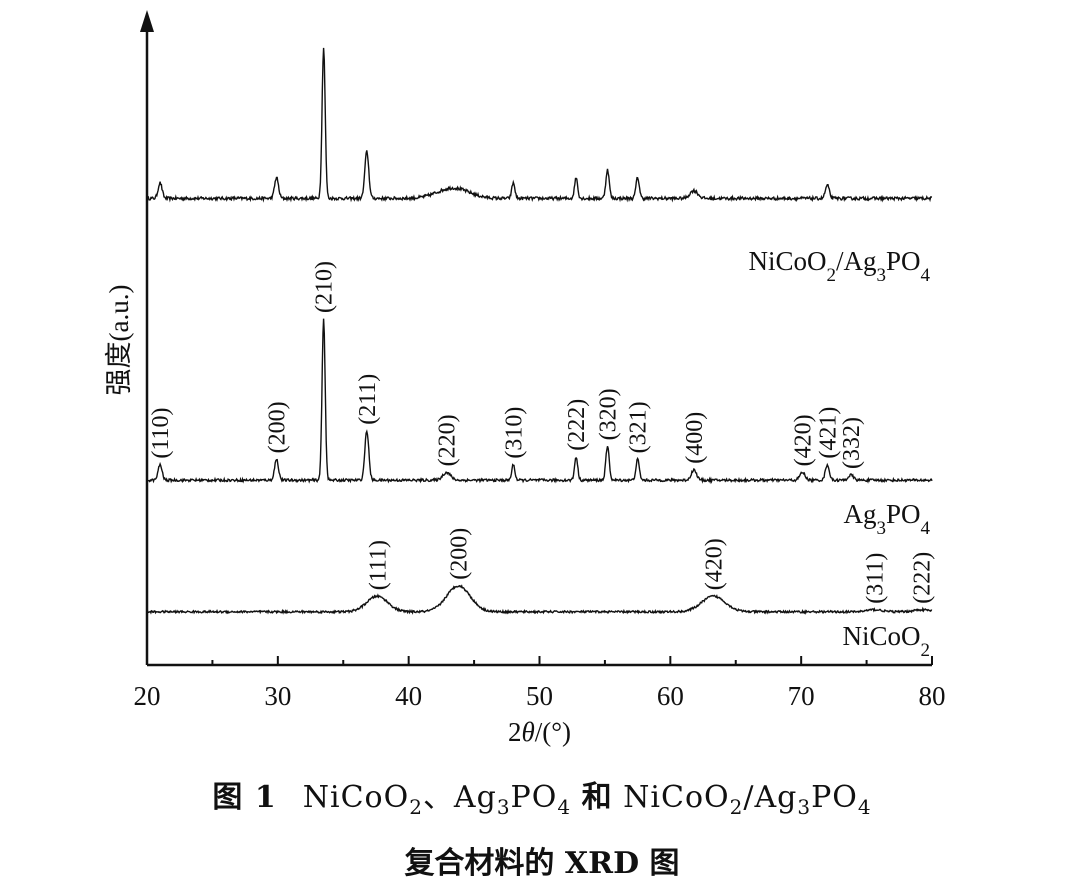 This screenshot has width=1084, height=893. I want to click on hkl-label: (310), so click(514, 433).